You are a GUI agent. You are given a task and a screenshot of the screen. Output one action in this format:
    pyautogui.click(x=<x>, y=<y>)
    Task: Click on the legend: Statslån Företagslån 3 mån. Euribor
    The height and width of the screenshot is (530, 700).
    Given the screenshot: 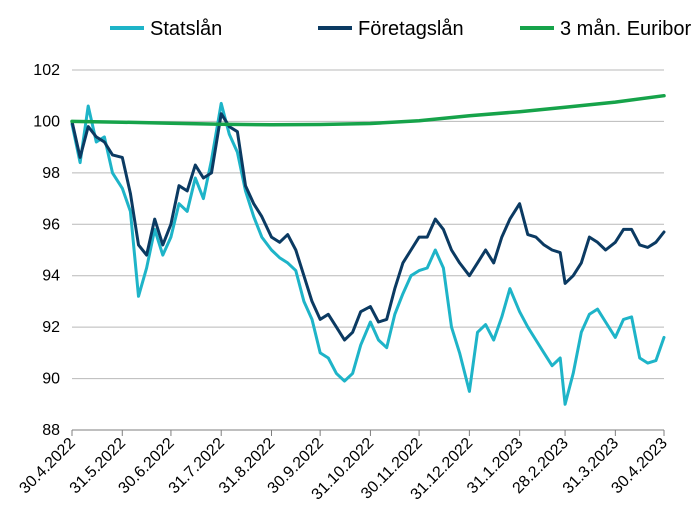 What is the action you would take?
    pyautogui.click(x=401, y=29)
    